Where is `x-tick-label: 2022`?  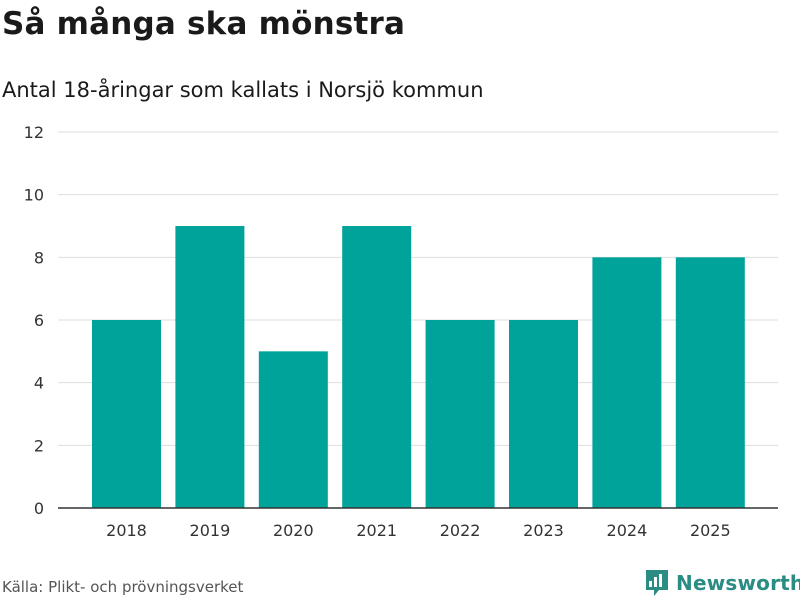
x-tick-label: 2022 is located at coordinates (460, 530).